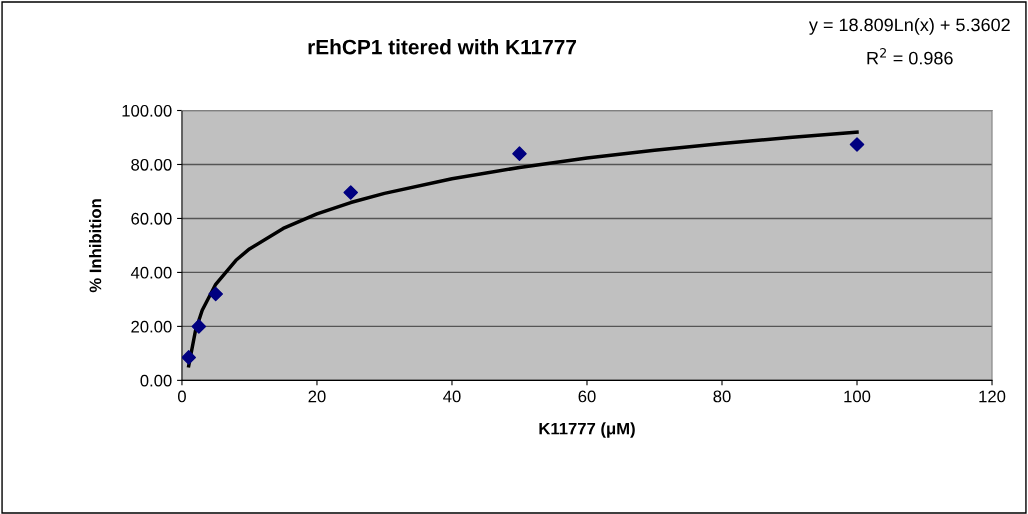 The height and width of the screenshot is (514, 1028). I want to click on y-tick-label: 100.00, so click(147, 110).